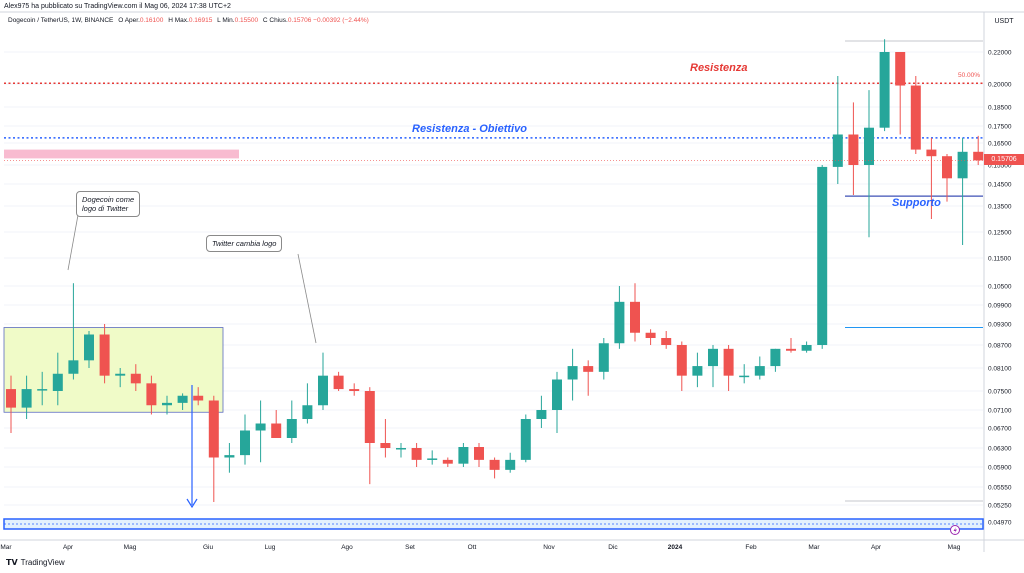 The image size is (1024, 573). What do you see at coordinates (1000, 346) in the screenshot?
I see `price-tick-label: 0.08700` at bounding box center [1000, 346].